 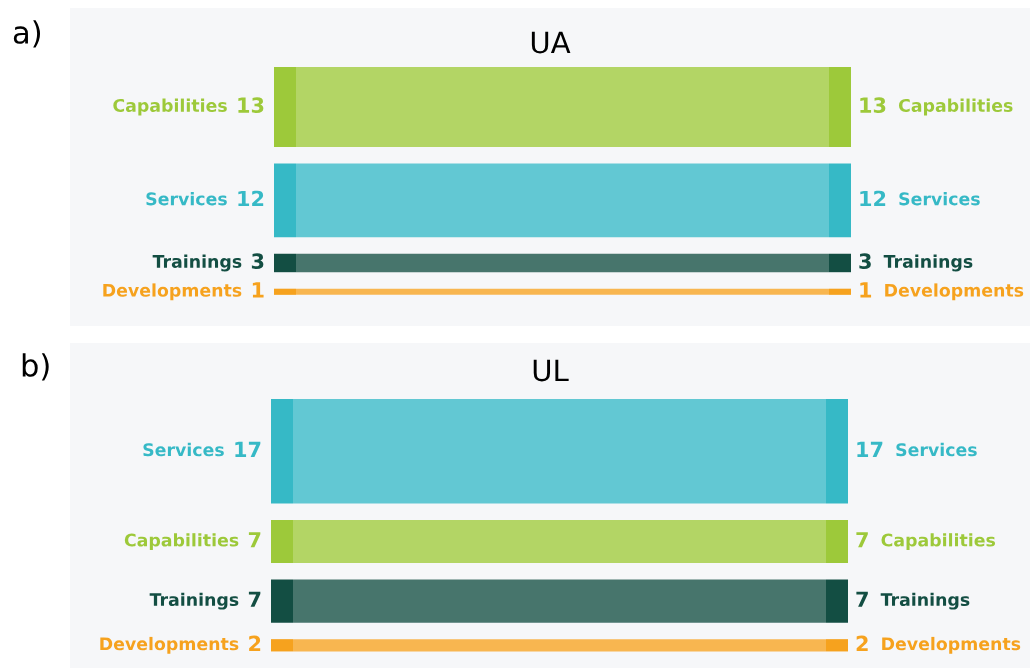 I want to click on text: UL, so click(x=551, y=370).